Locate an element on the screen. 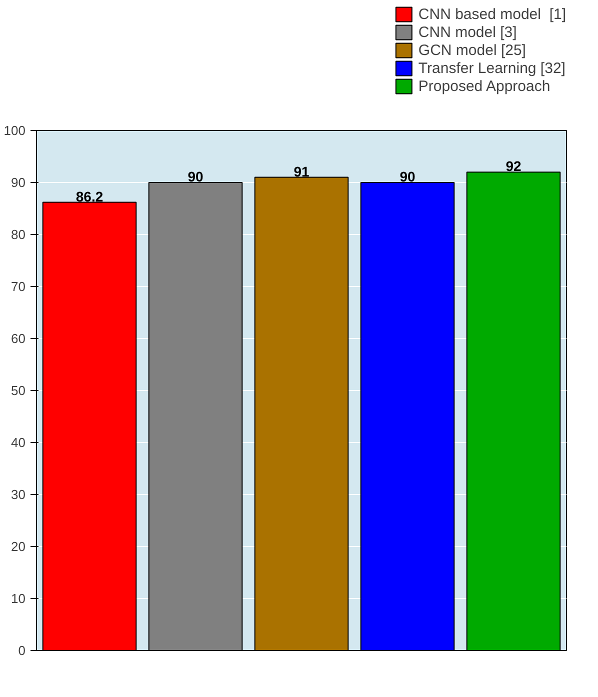 This screenshot has width=598, height=697. y-tick-label: 60 is located at coordinates (18, 338).